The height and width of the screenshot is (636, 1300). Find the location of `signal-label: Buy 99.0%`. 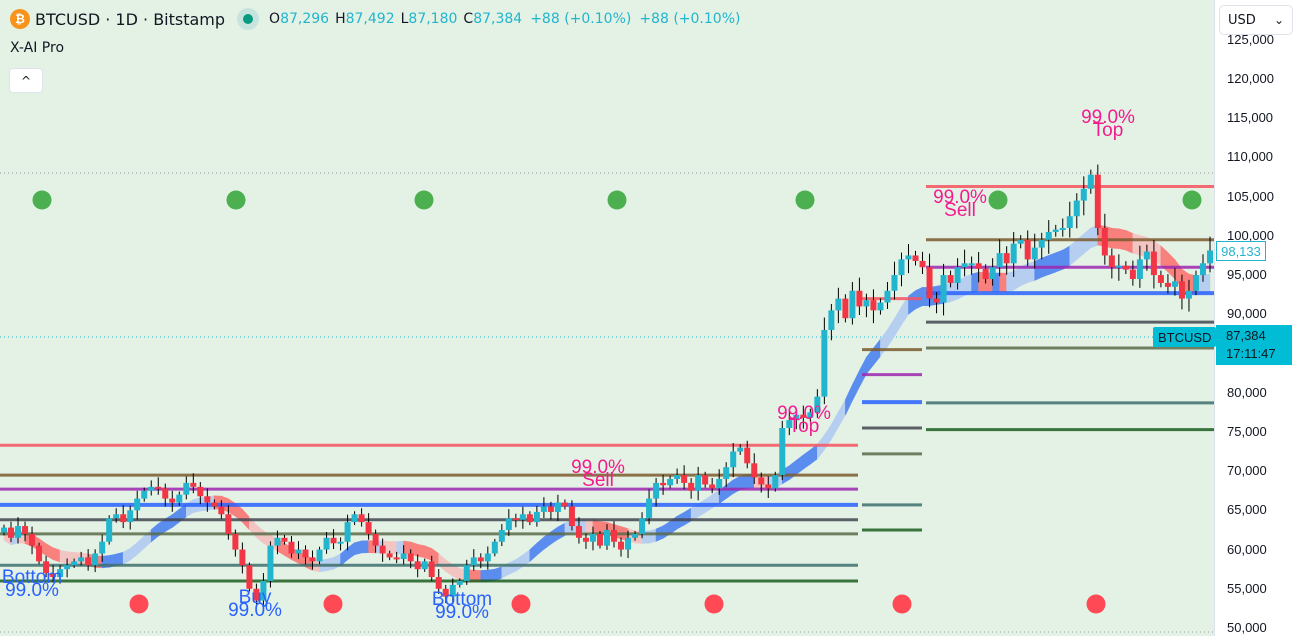

signal-label: Buy 99.0% is located at coordinates (255, 604).